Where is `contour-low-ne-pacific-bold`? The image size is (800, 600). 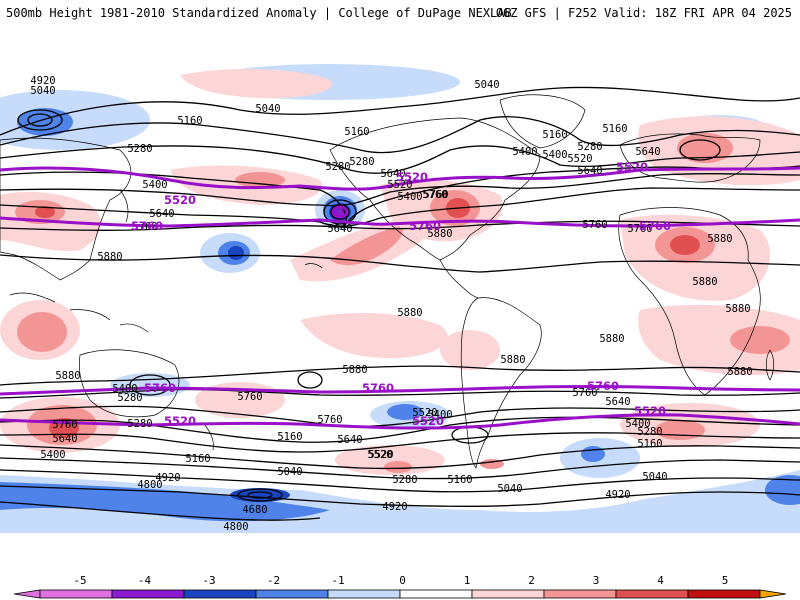 contour-low-ne-pacific-bold is located at coordinates (340, 212).